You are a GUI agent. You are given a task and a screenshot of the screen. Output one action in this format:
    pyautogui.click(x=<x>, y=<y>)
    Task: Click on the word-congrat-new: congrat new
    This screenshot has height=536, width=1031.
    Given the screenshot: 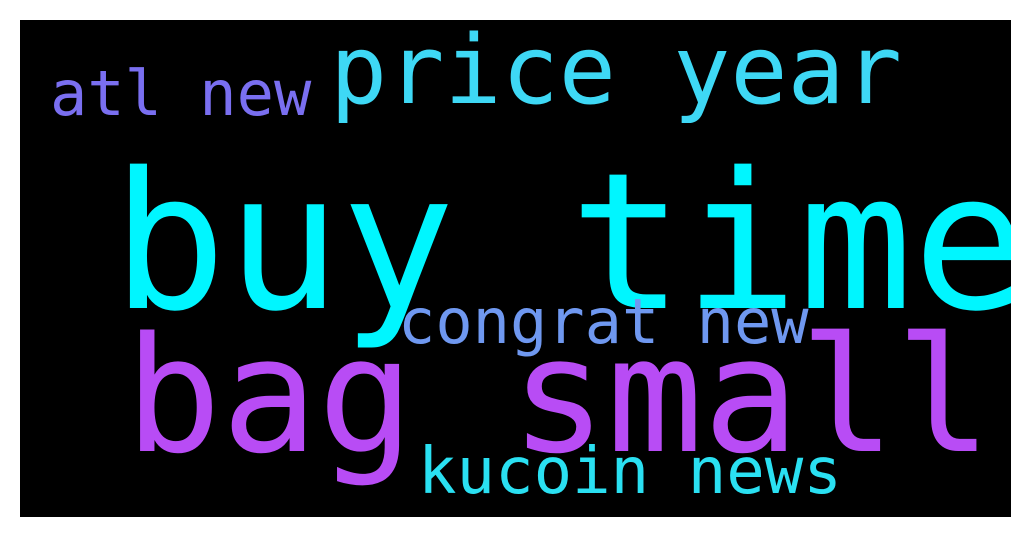 What is the action you would take?
    pyautogui.click(x=603, y=321)
    